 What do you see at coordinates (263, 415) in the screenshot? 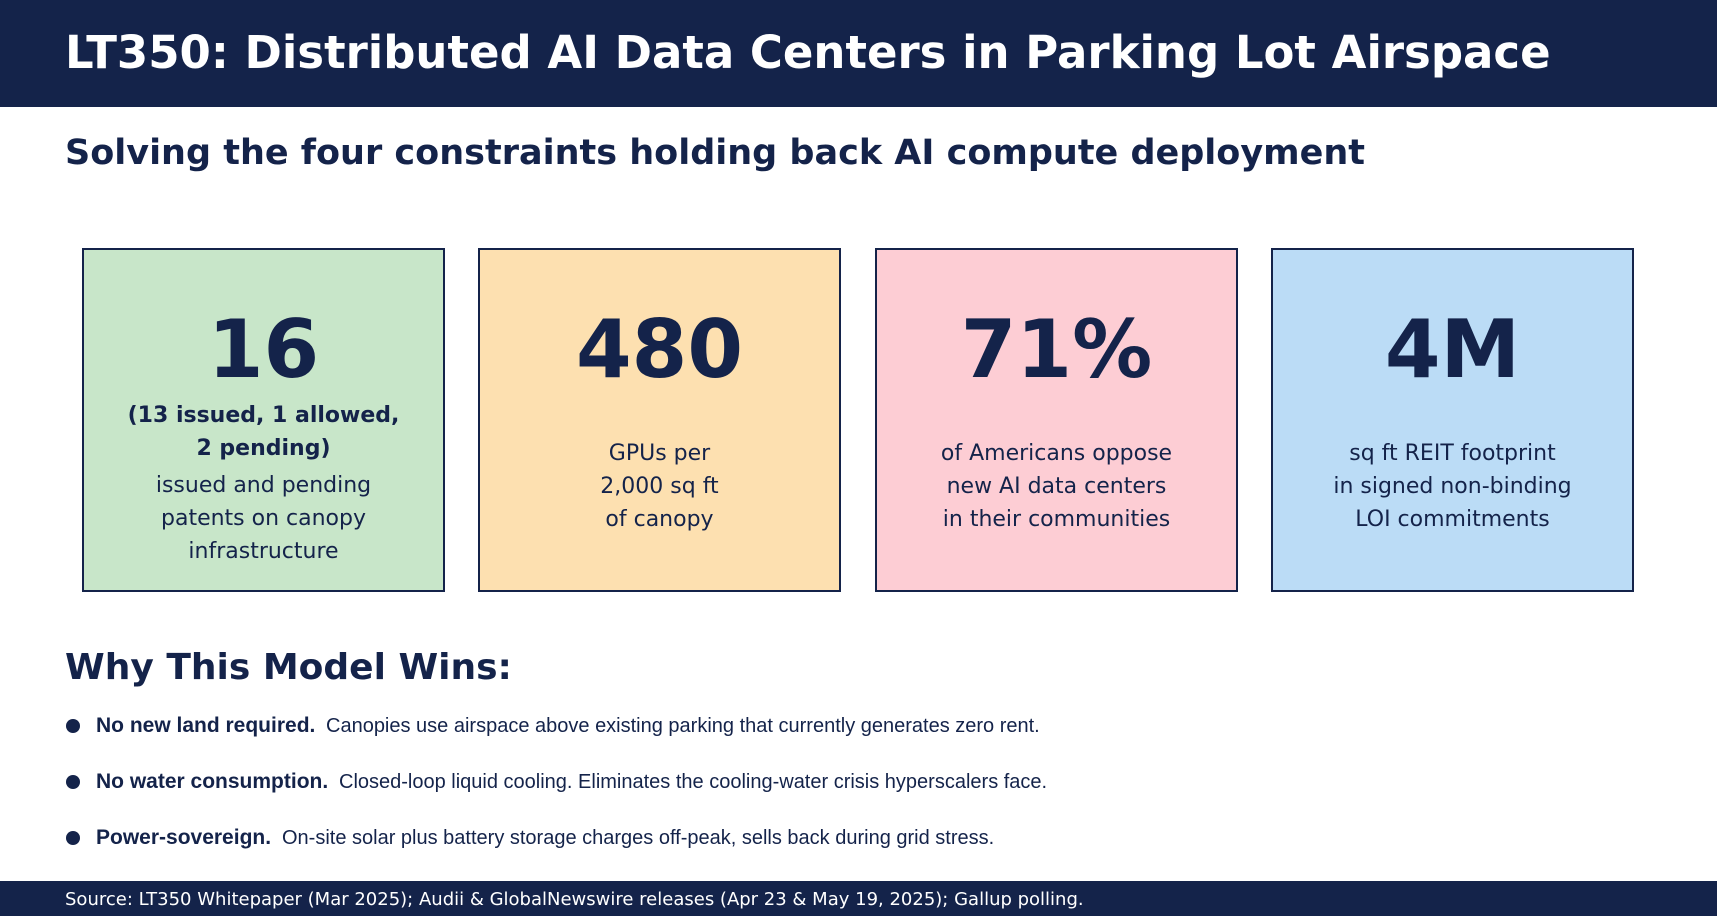
I see `stat-note: (13 issued, 1 allowed,` at bounding box center [263, 415].